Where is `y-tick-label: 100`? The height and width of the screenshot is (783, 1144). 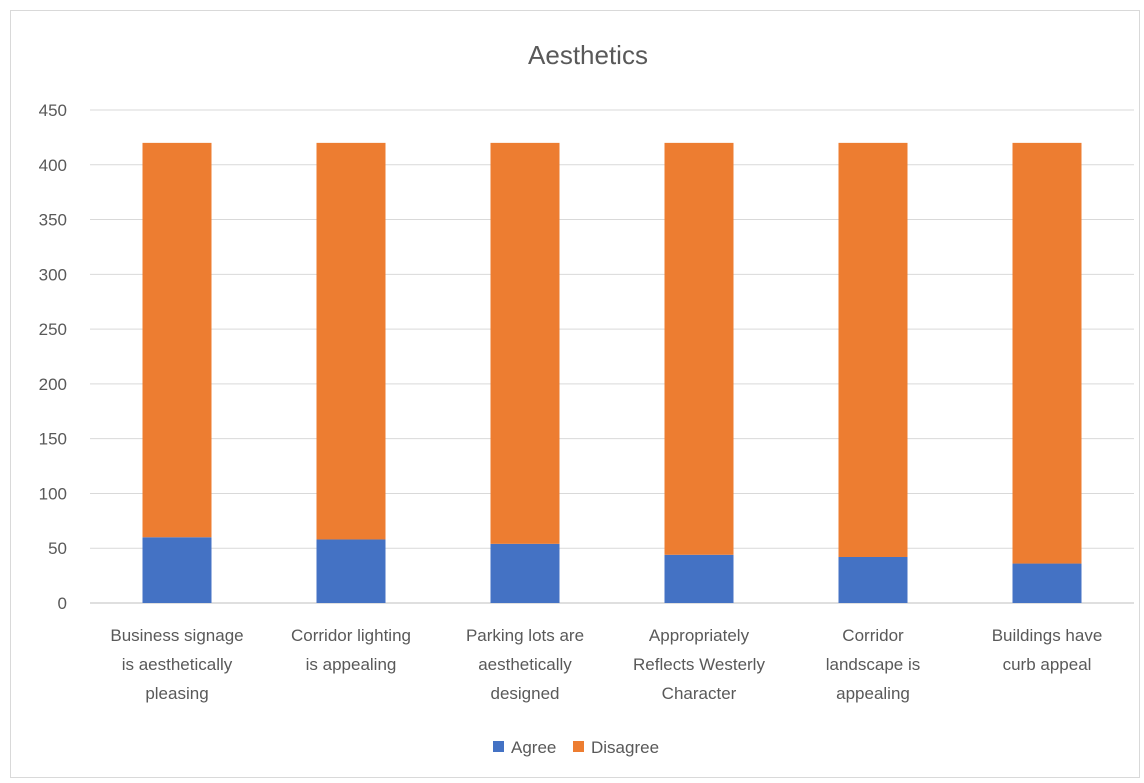
y-tick-label: 100 is located at coordinates (53, 493).